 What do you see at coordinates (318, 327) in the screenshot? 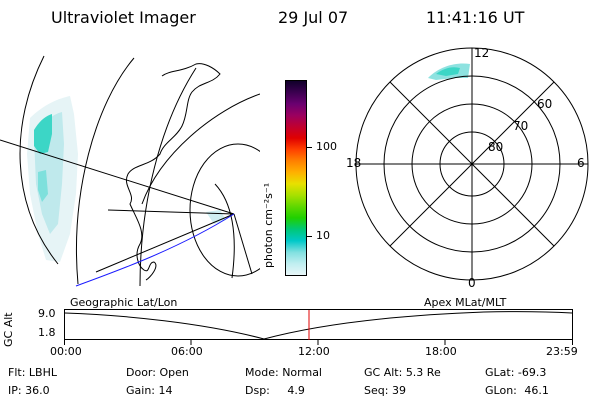
I see `altitude-timeline-plot` at bounding box center [318, 327].